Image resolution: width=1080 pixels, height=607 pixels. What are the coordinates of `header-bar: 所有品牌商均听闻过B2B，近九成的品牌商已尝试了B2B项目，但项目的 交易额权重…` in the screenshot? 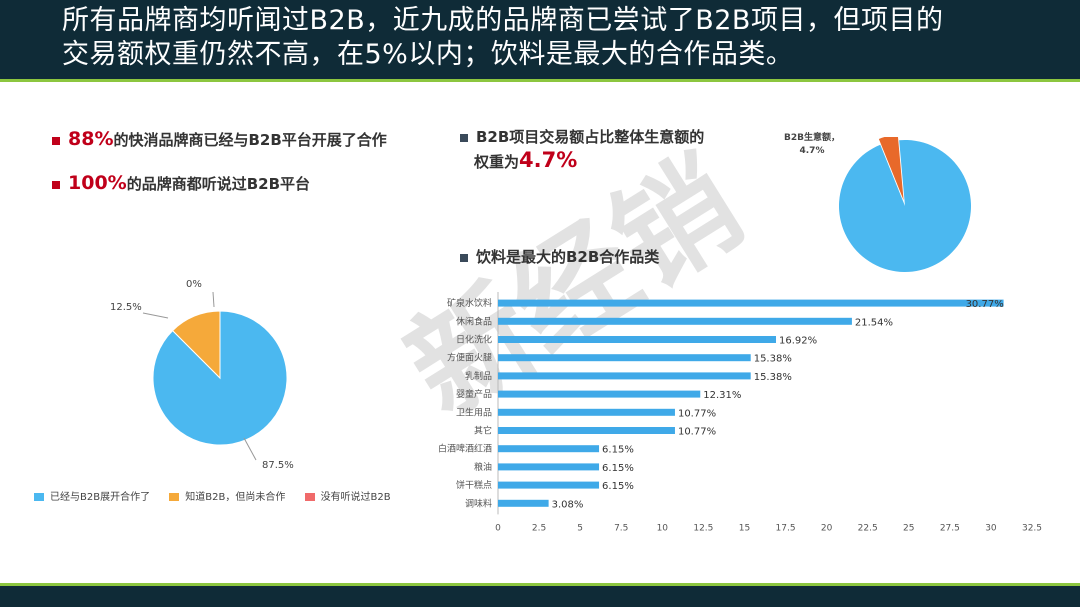 It's located at (540, 39).